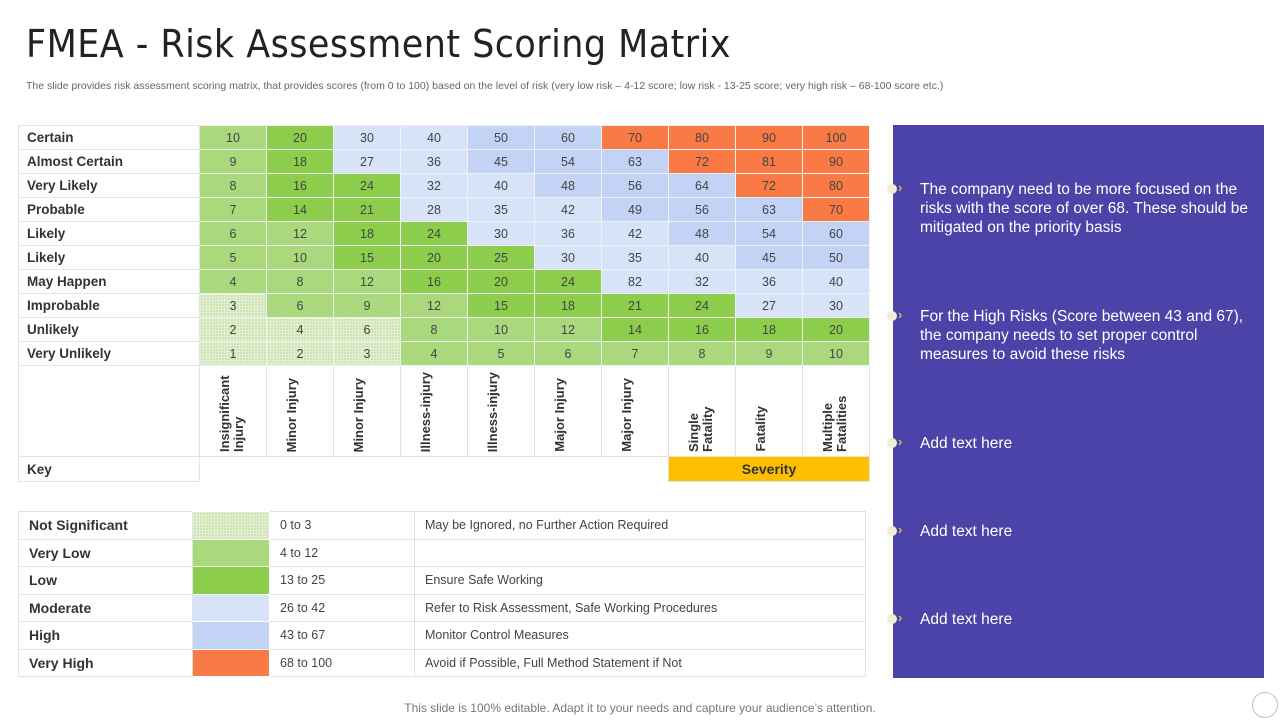 Image resolution: width=1280 pixels, height=720 pixels. Describe the element at coordinates (702, 161) in the screenshot. I see `score-cell: 72` at that location.